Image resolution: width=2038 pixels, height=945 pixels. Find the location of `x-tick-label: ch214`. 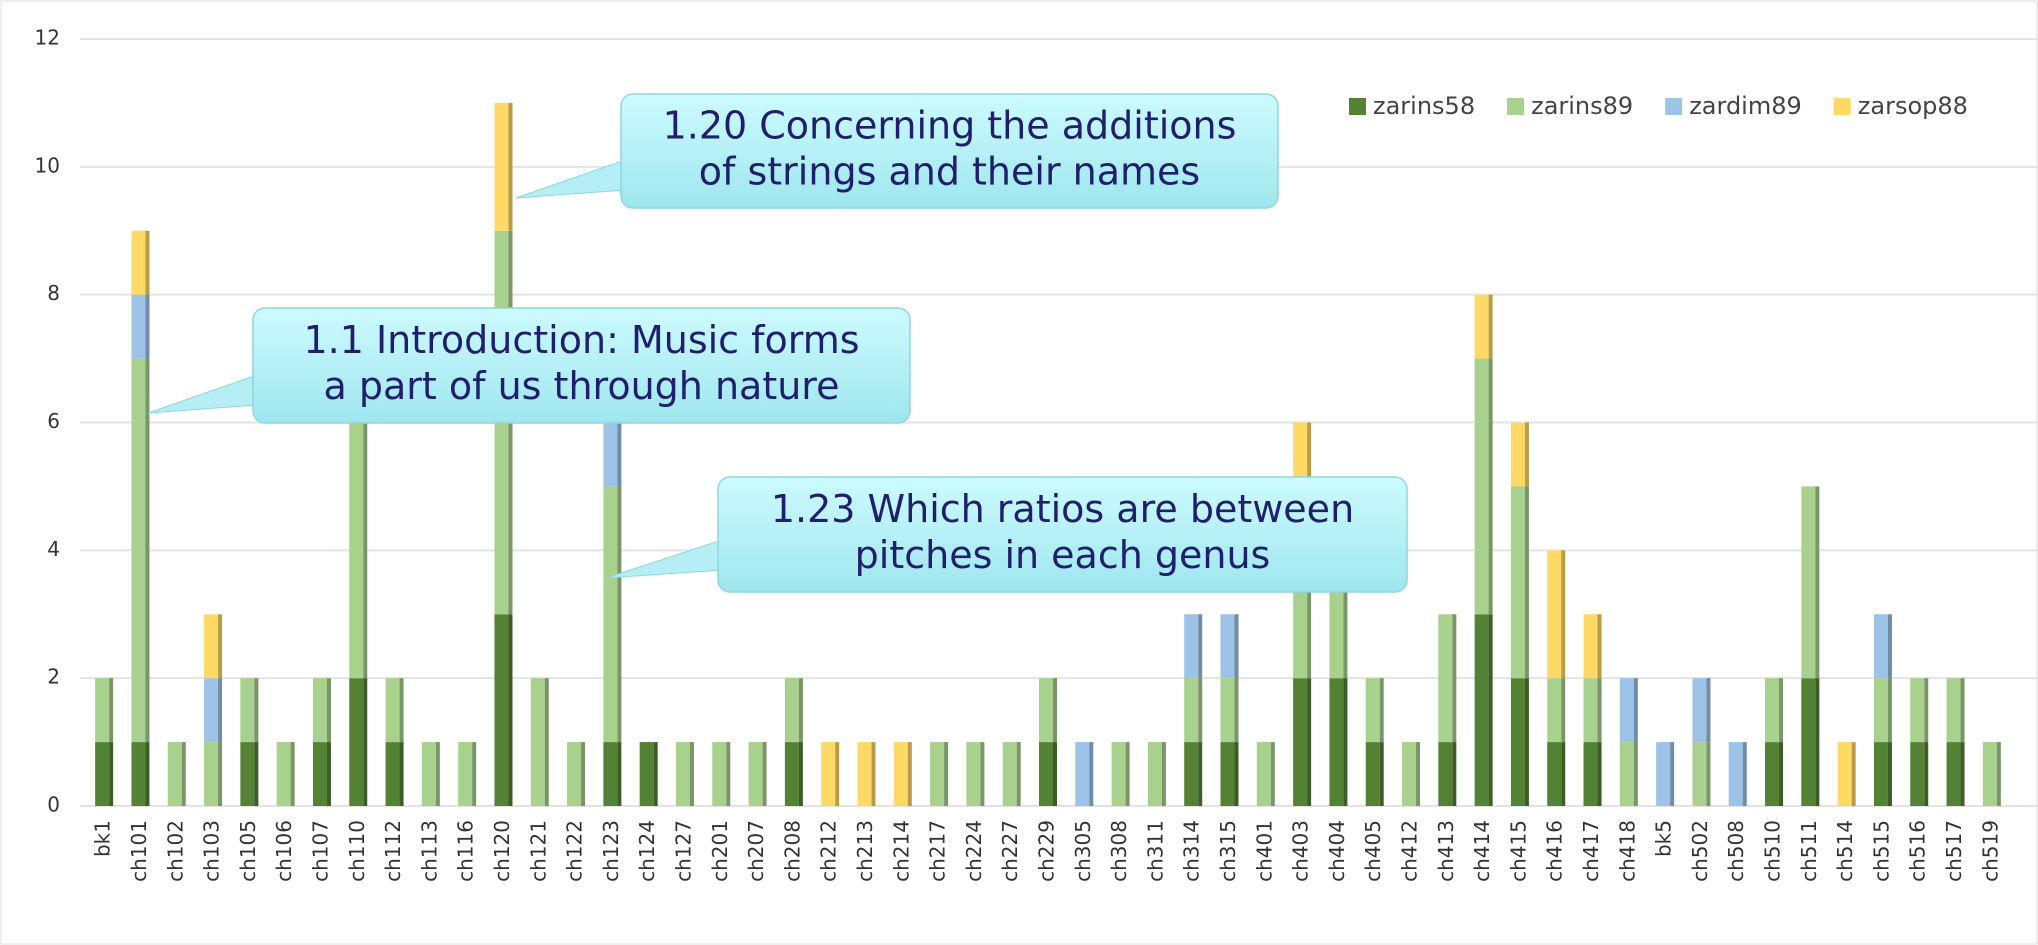

x-tick-label: ch214 is located at coordinates (901, 851).